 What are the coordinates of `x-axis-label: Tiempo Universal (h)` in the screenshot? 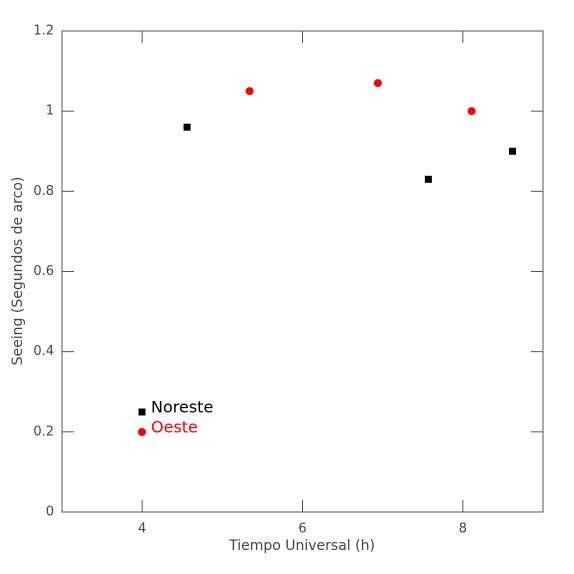 It's located at (301, 546).